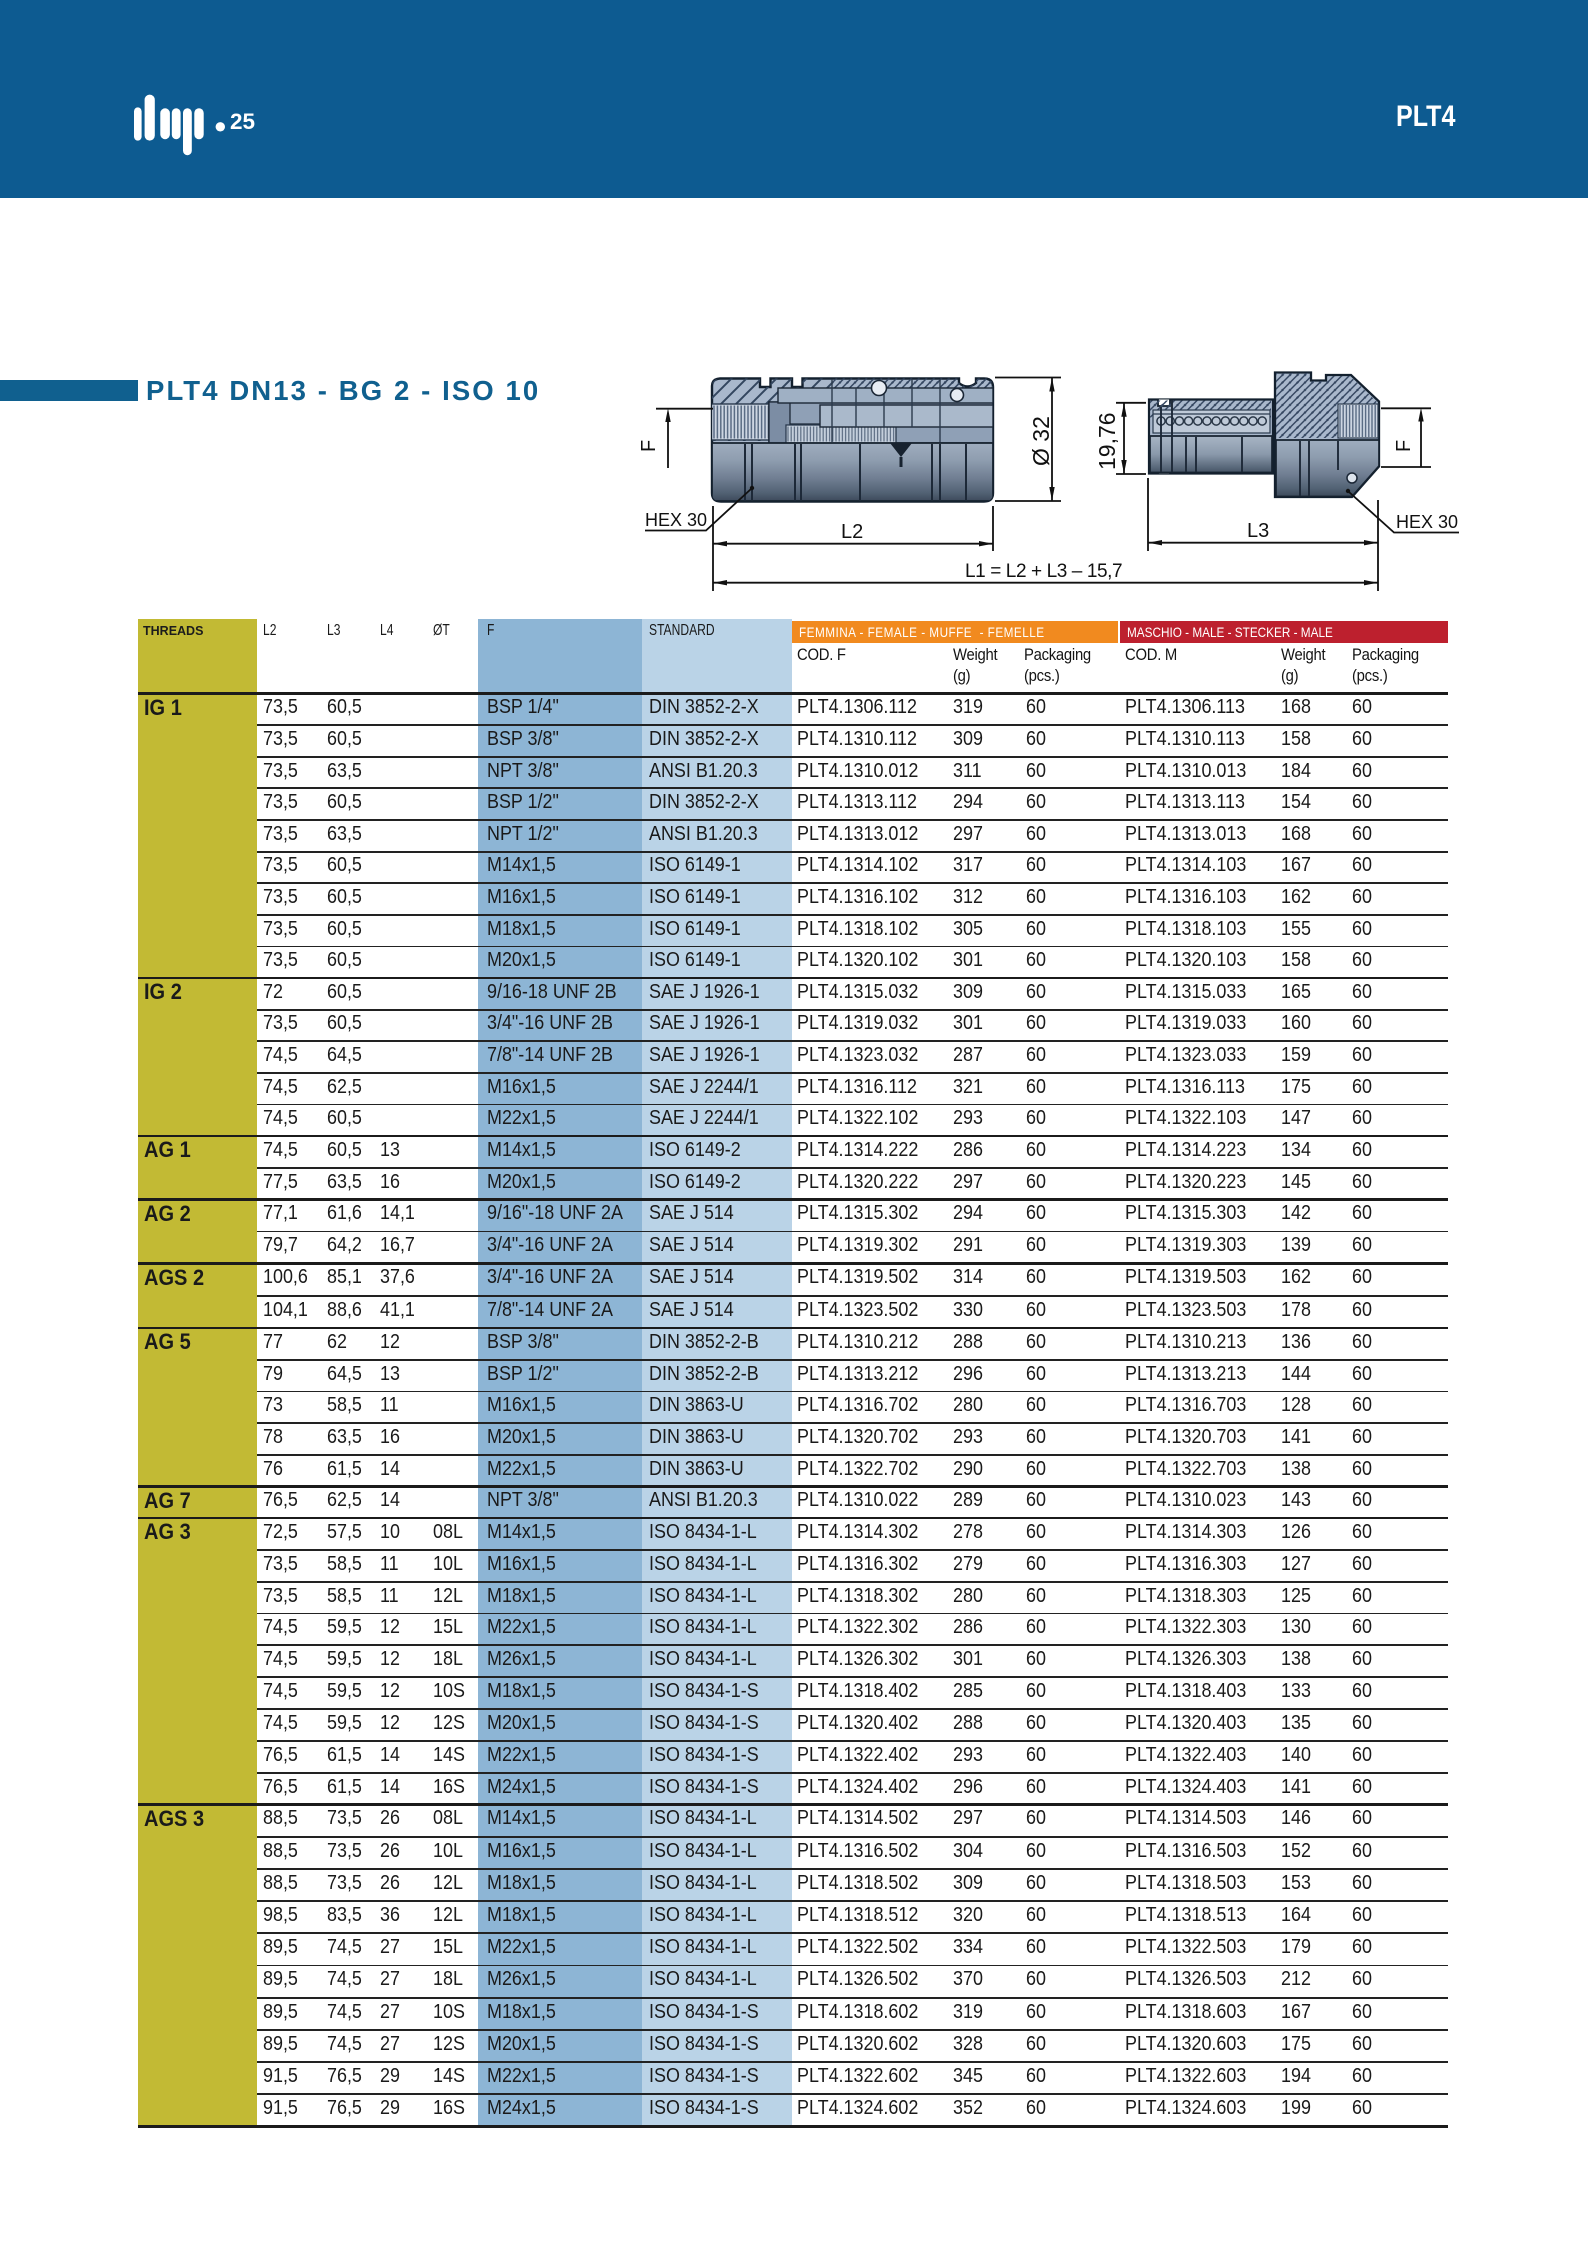 The image size is (1588, 2245). I want to click on svg-text: L3, so click(1258, 531).